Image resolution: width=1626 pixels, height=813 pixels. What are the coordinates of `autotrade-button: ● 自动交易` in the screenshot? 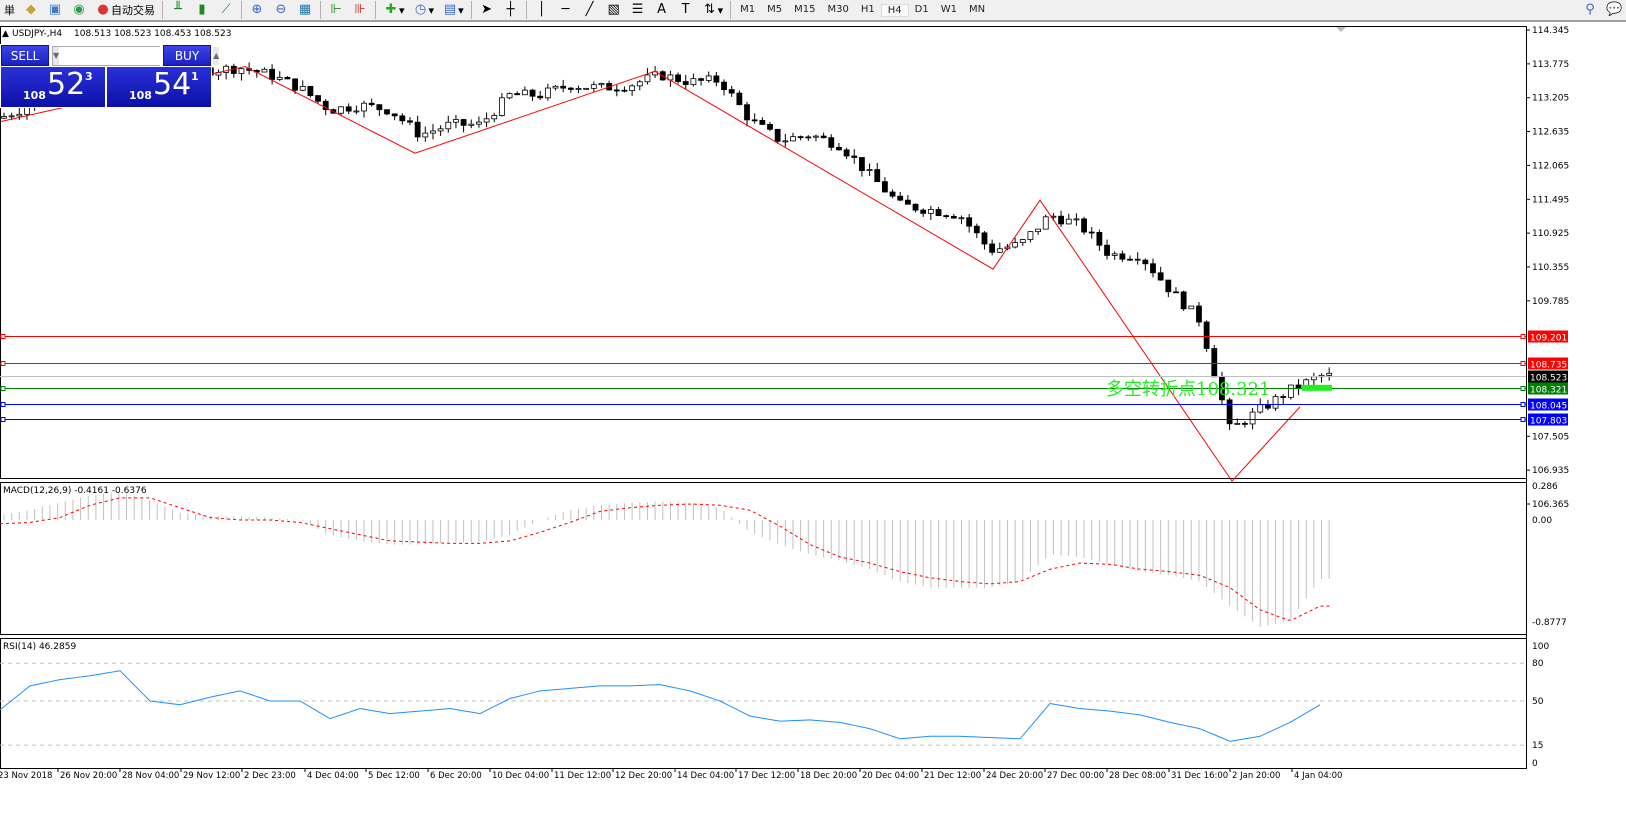 It's located at (125, 10).